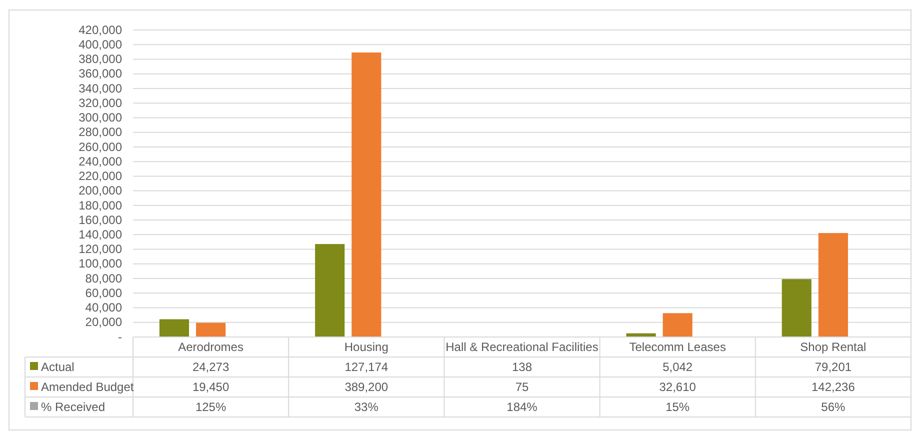  What do you see at coordinates (677, 387) in the screenshot?
I see `data-label: 32,610` at bounding box center [677, 387].